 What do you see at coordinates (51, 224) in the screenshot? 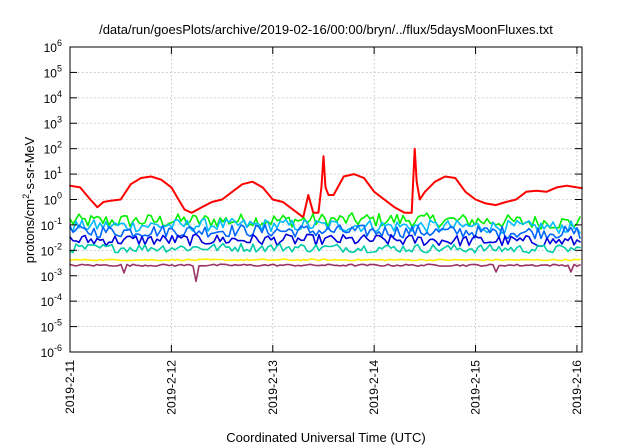
I see `y-tick-label: 10⁻¹` at bounding box center [51, 224].